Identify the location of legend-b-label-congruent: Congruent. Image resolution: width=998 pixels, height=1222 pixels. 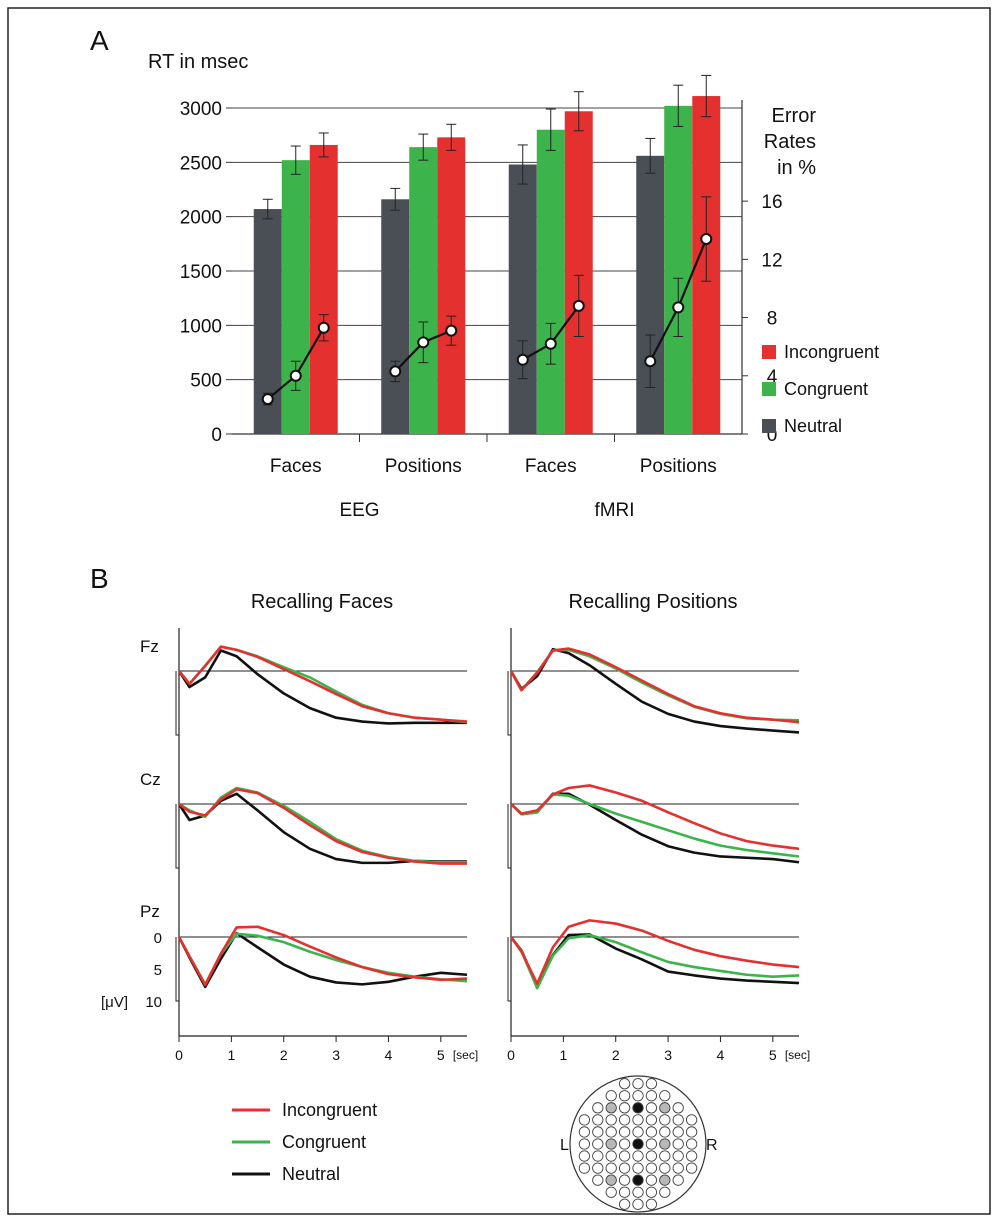
(324, 1142).